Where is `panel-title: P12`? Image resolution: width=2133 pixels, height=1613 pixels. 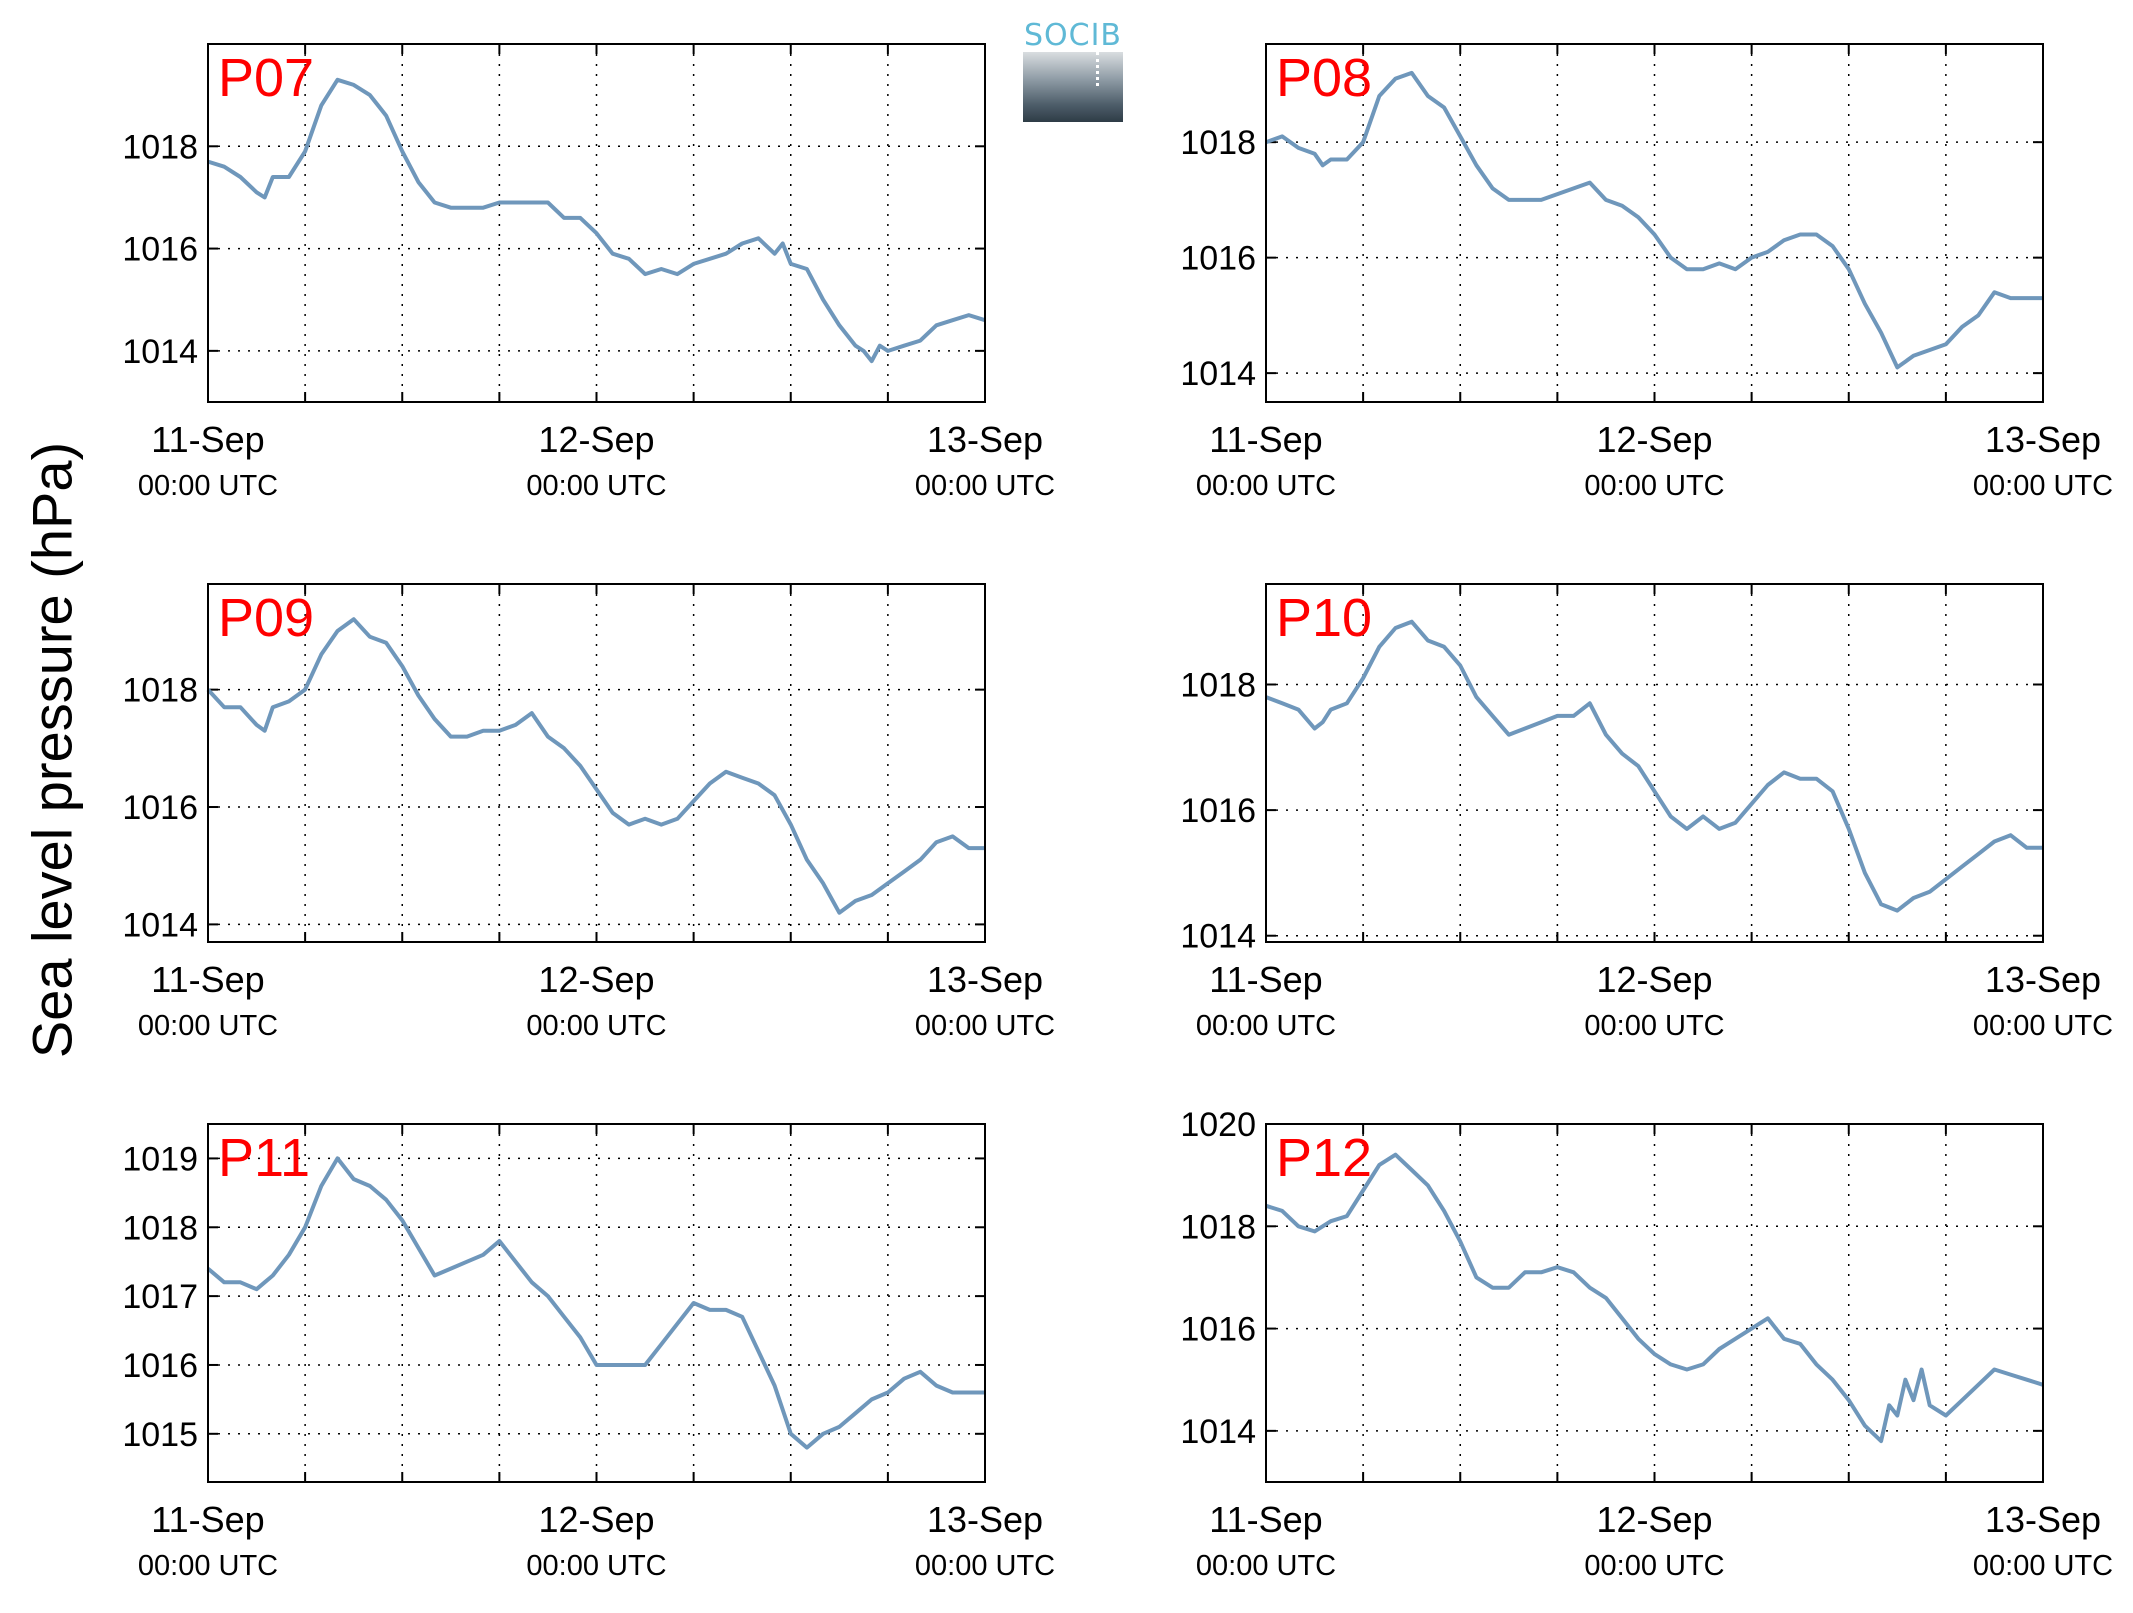 panel-title: P12 is located at coordinates (1324, 1158).